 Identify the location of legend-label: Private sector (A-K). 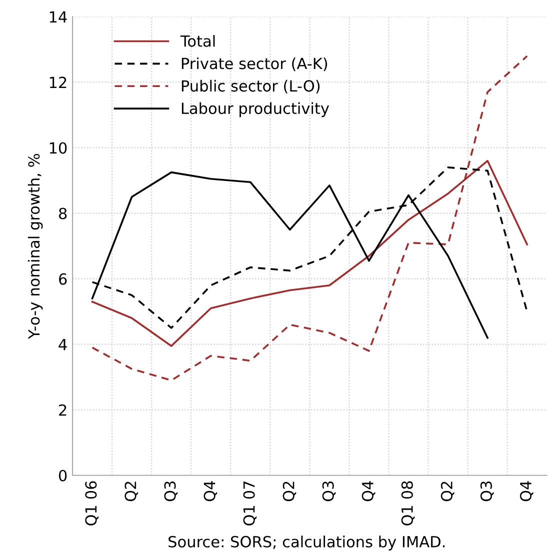
(255, 64).